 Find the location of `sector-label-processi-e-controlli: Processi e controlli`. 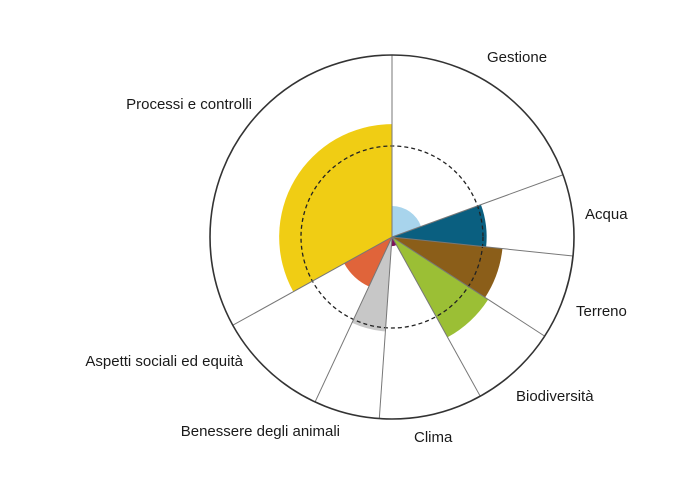

sector-label-processi-e-controlli: Processi e controlli is located at coordinates (189, 104).